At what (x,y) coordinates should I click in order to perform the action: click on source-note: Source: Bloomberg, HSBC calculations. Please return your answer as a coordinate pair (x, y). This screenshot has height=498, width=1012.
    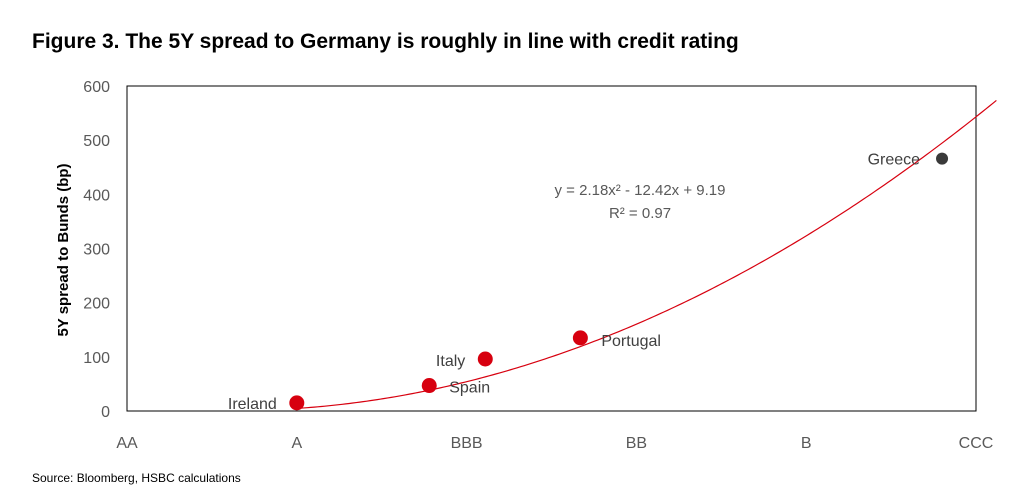
    Looking at the image, I should click on (136, 478).